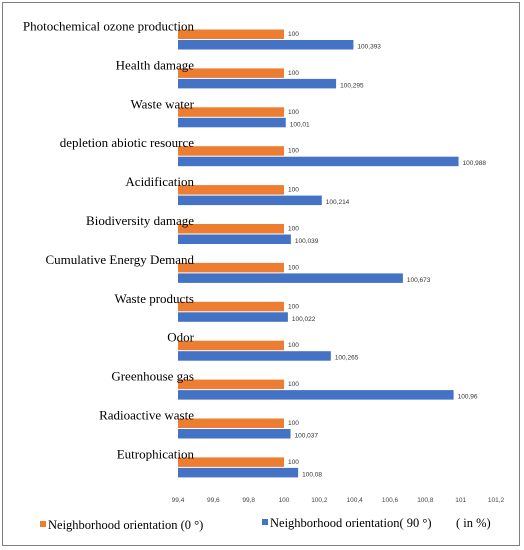 This screenshot has width=524, height=550. Describe the element at coordinates (293, 73) in the screenshot. I see `data-label-series-0-health-damage: 100` at that location.